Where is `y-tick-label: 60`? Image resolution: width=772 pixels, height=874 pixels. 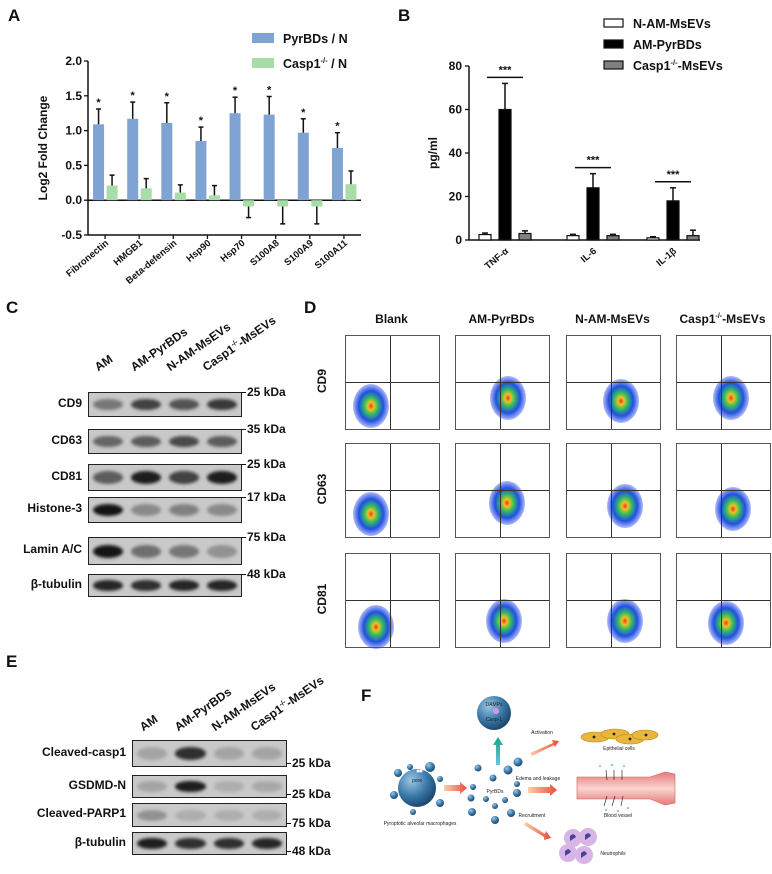
y-tick-label: 60 is located at coordinates (456, 110).